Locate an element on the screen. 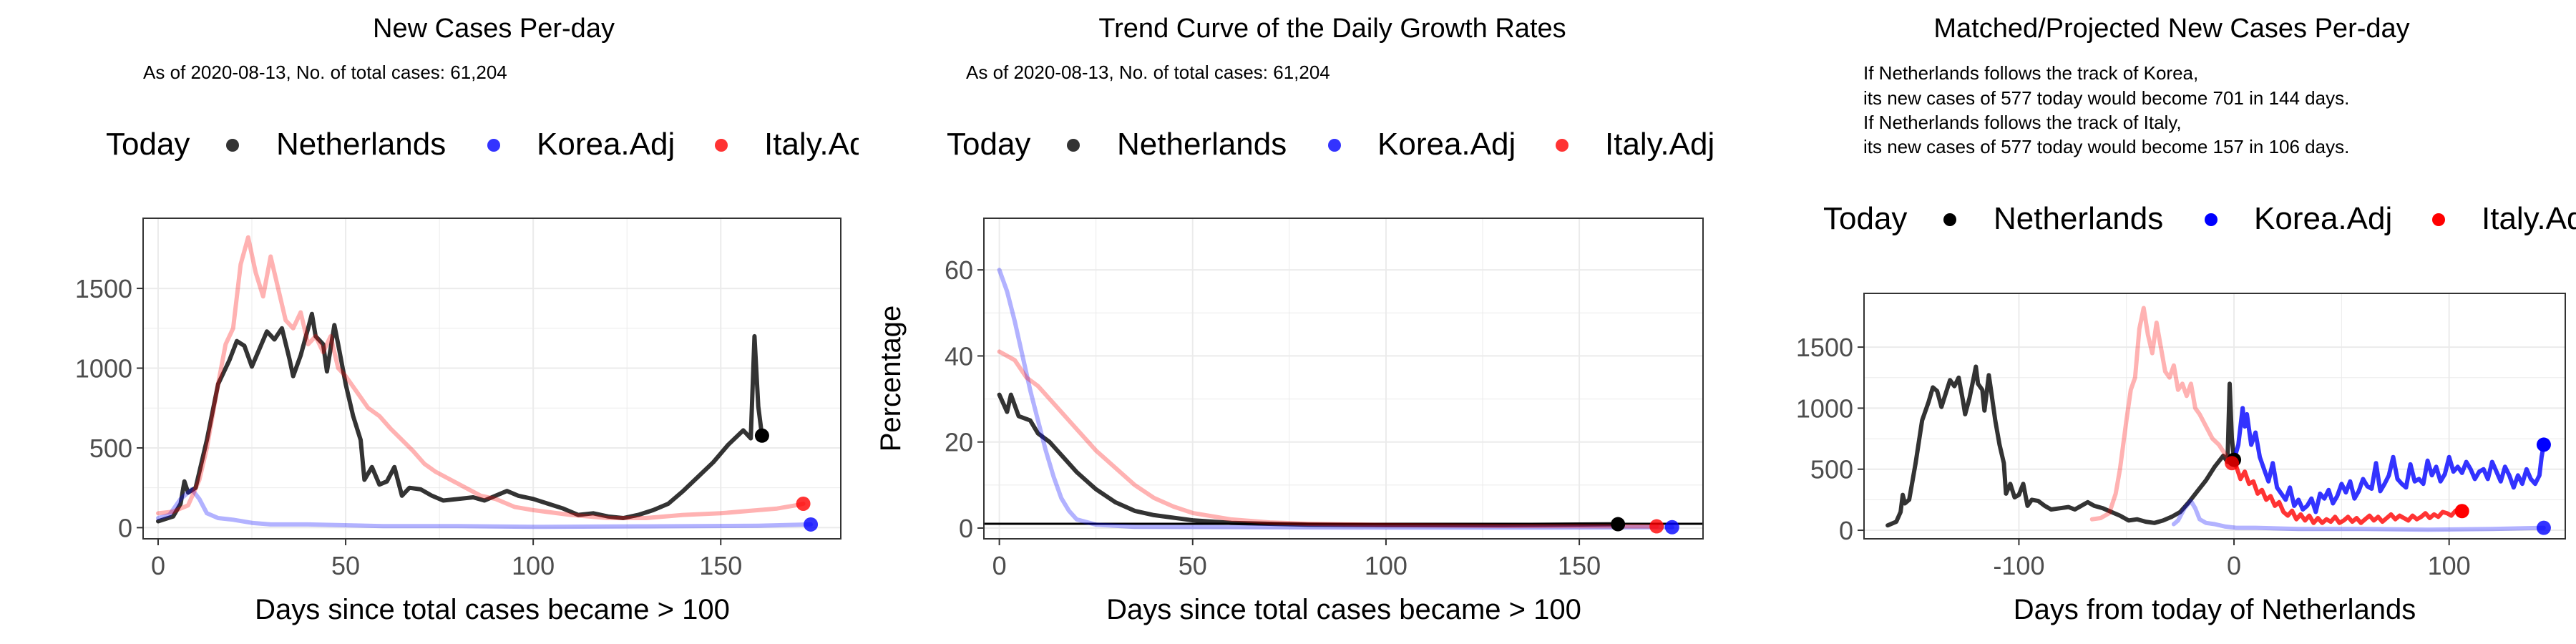 The width and height of the screenshot is (2576, 644). y-tick-label: 1500 is located at coordinates (103, 288).